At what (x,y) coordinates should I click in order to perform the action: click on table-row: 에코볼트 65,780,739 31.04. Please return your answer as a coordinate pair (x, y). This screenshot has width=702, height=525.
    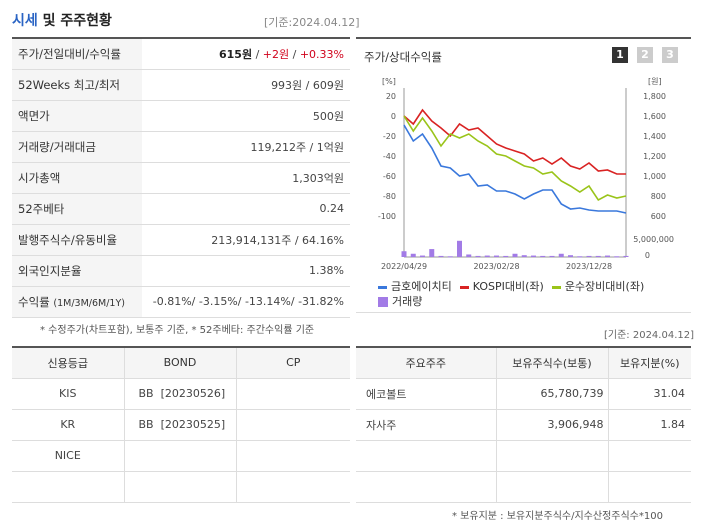
    Looking at the image, I should click on (523, 394).